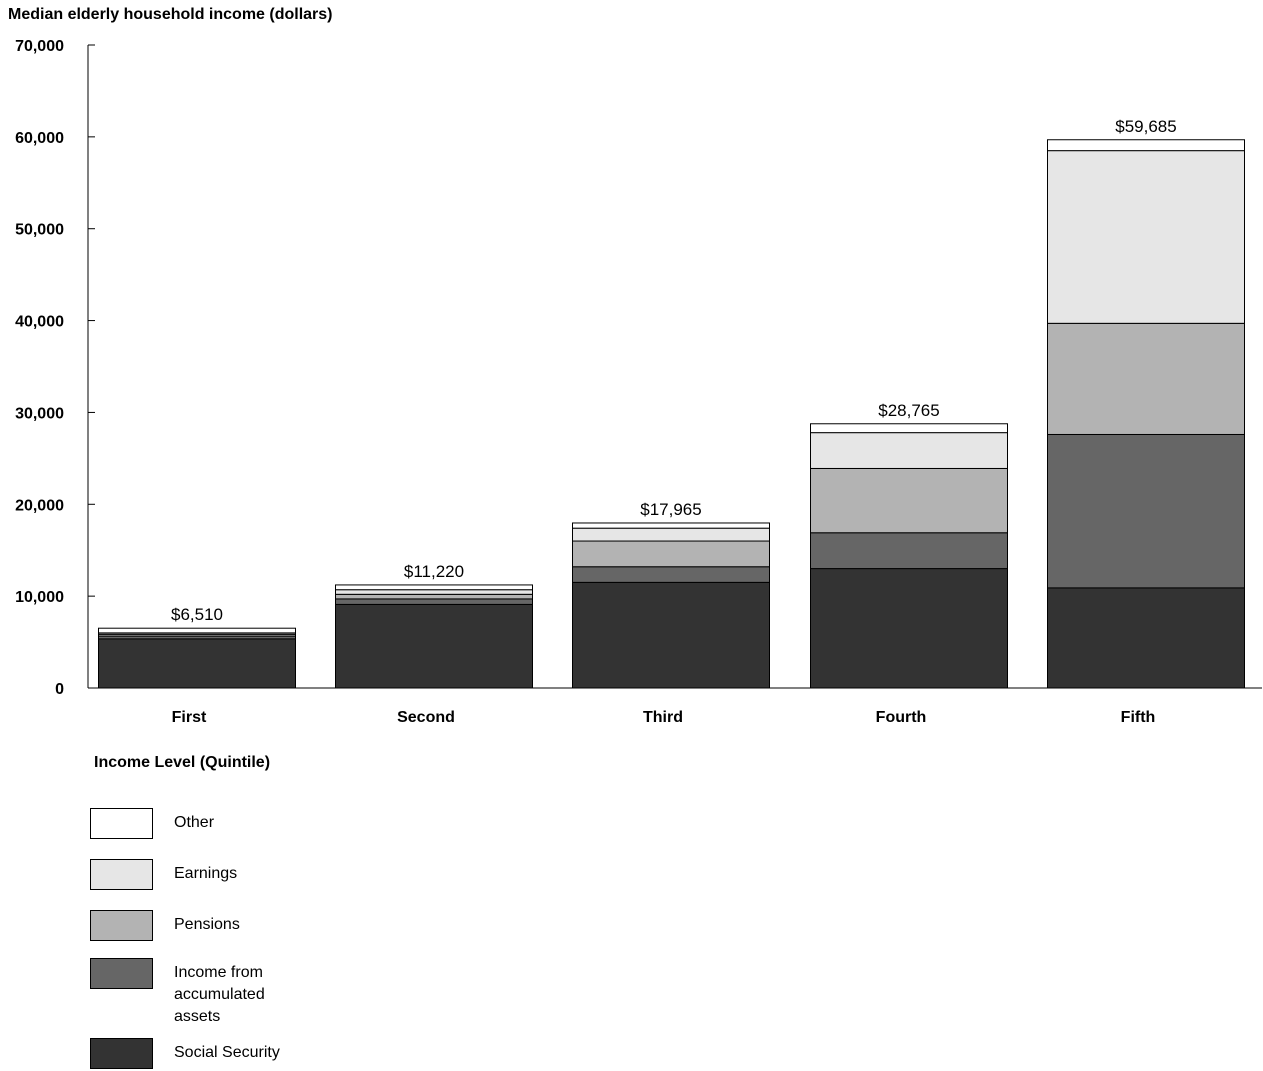 This screenshot has width=1263, height=1071. I want to click on total-label-first: $6,510, so click(197, 614).